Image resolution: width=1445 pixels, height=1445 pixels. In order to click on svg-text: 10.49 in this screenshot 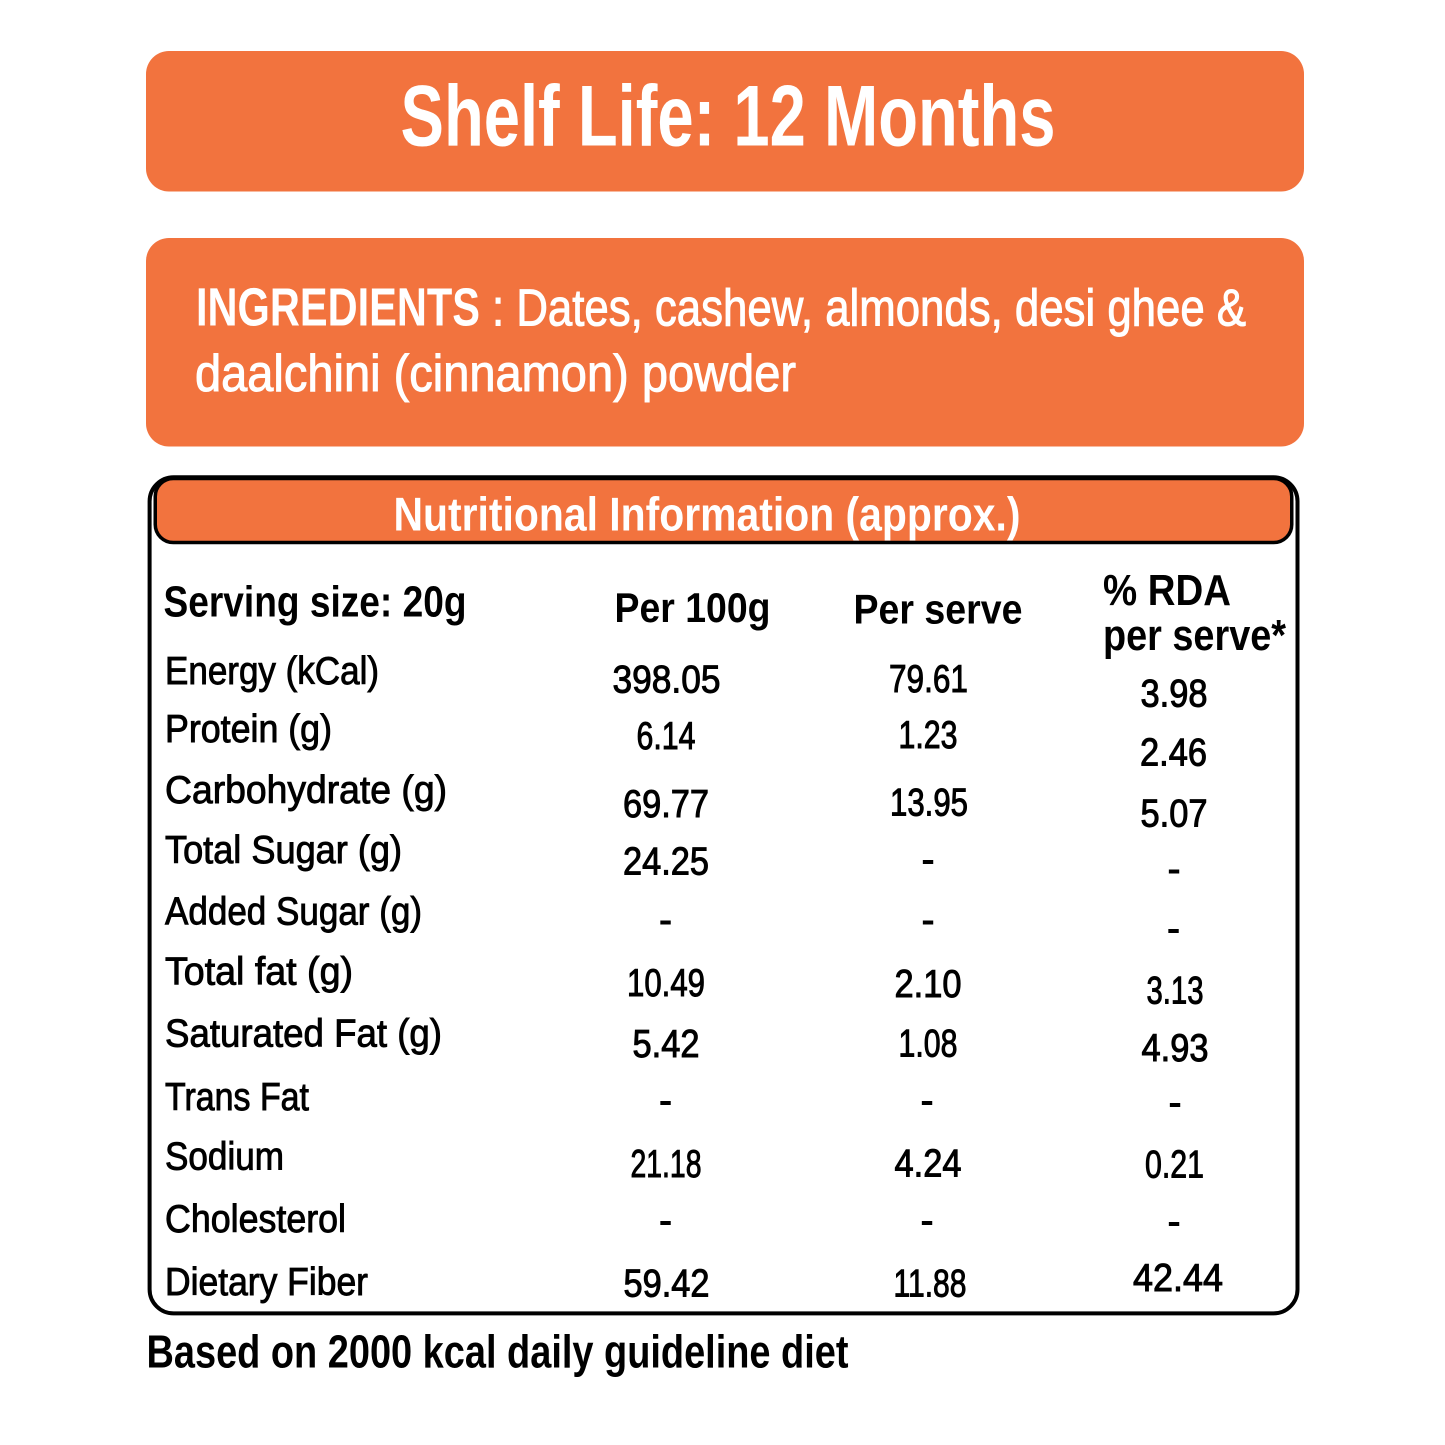, I will do `click(666, 983)`.